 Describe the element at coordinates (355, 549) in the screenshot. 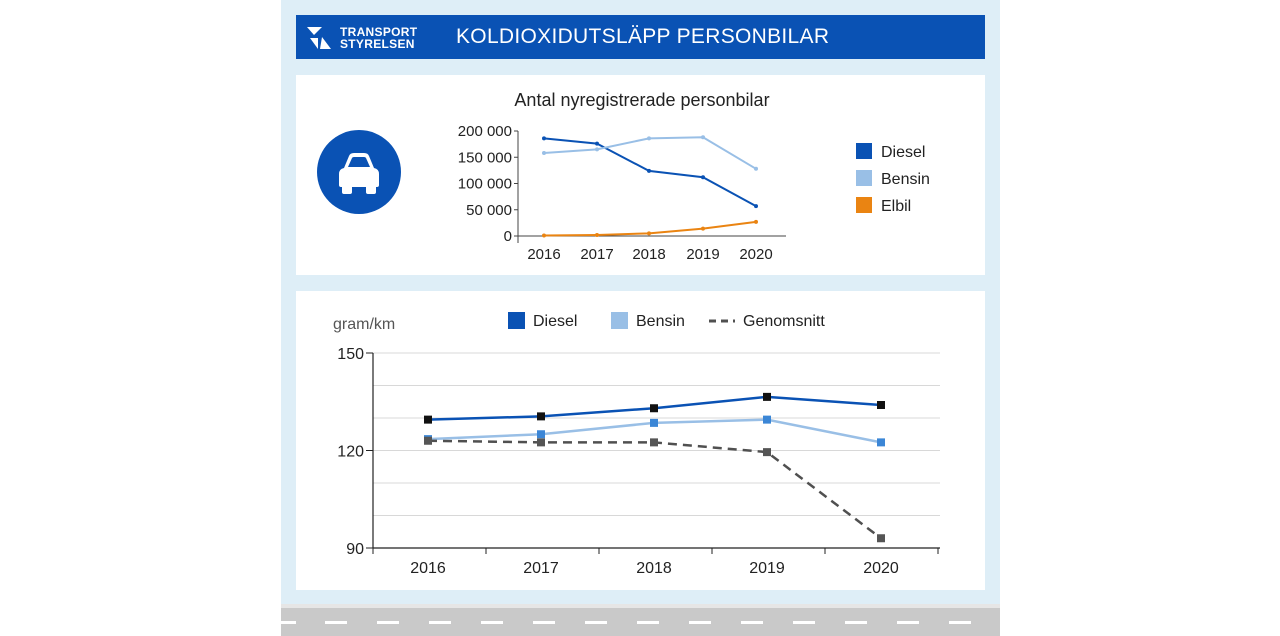

I see `chart2-y-tick-label: 90` at that location.